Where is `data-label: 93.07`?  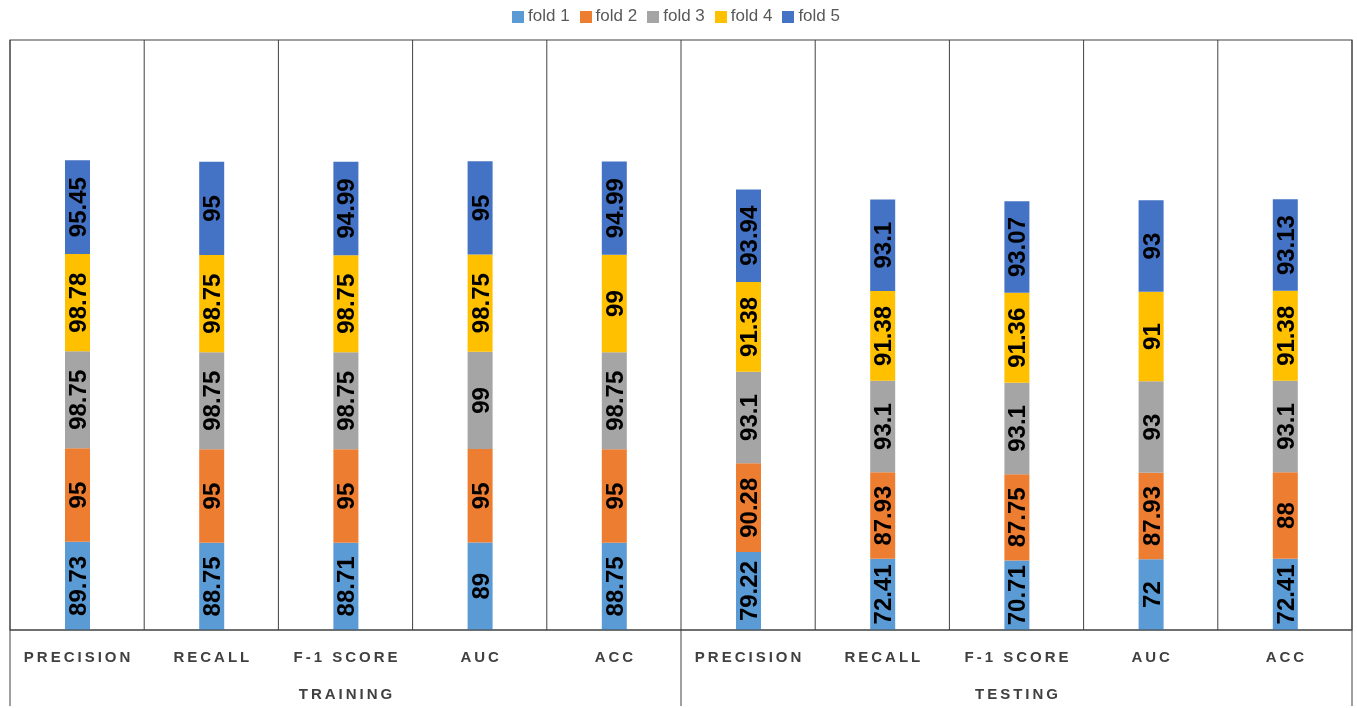
data-label: 93.07 is located at coordinates (1017, 247).